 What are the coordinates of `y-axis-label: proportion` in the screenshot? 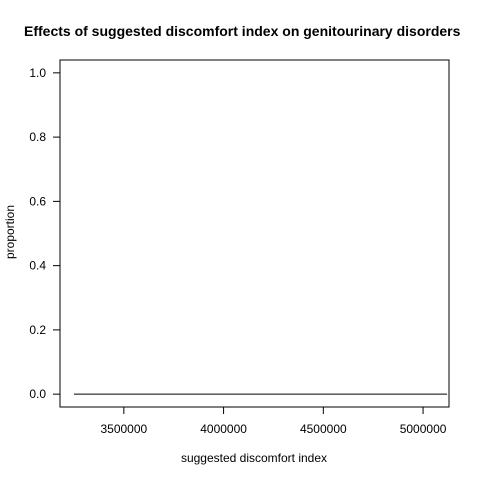 It's located at (10, 232).